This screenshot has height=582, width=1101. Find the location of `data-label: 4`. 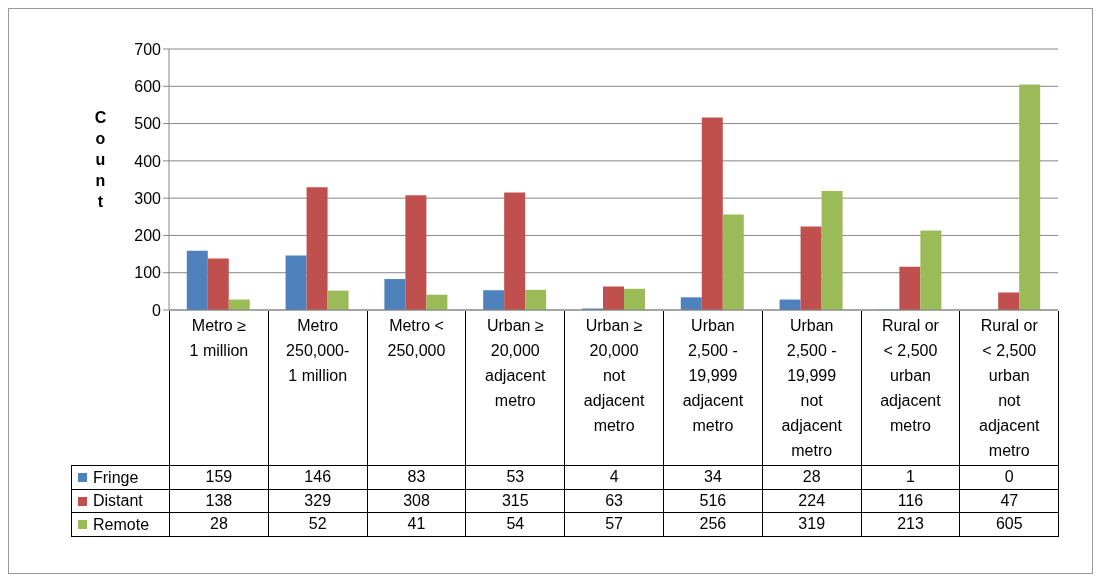

data-label: 4 is located at coordinates (614, 477).